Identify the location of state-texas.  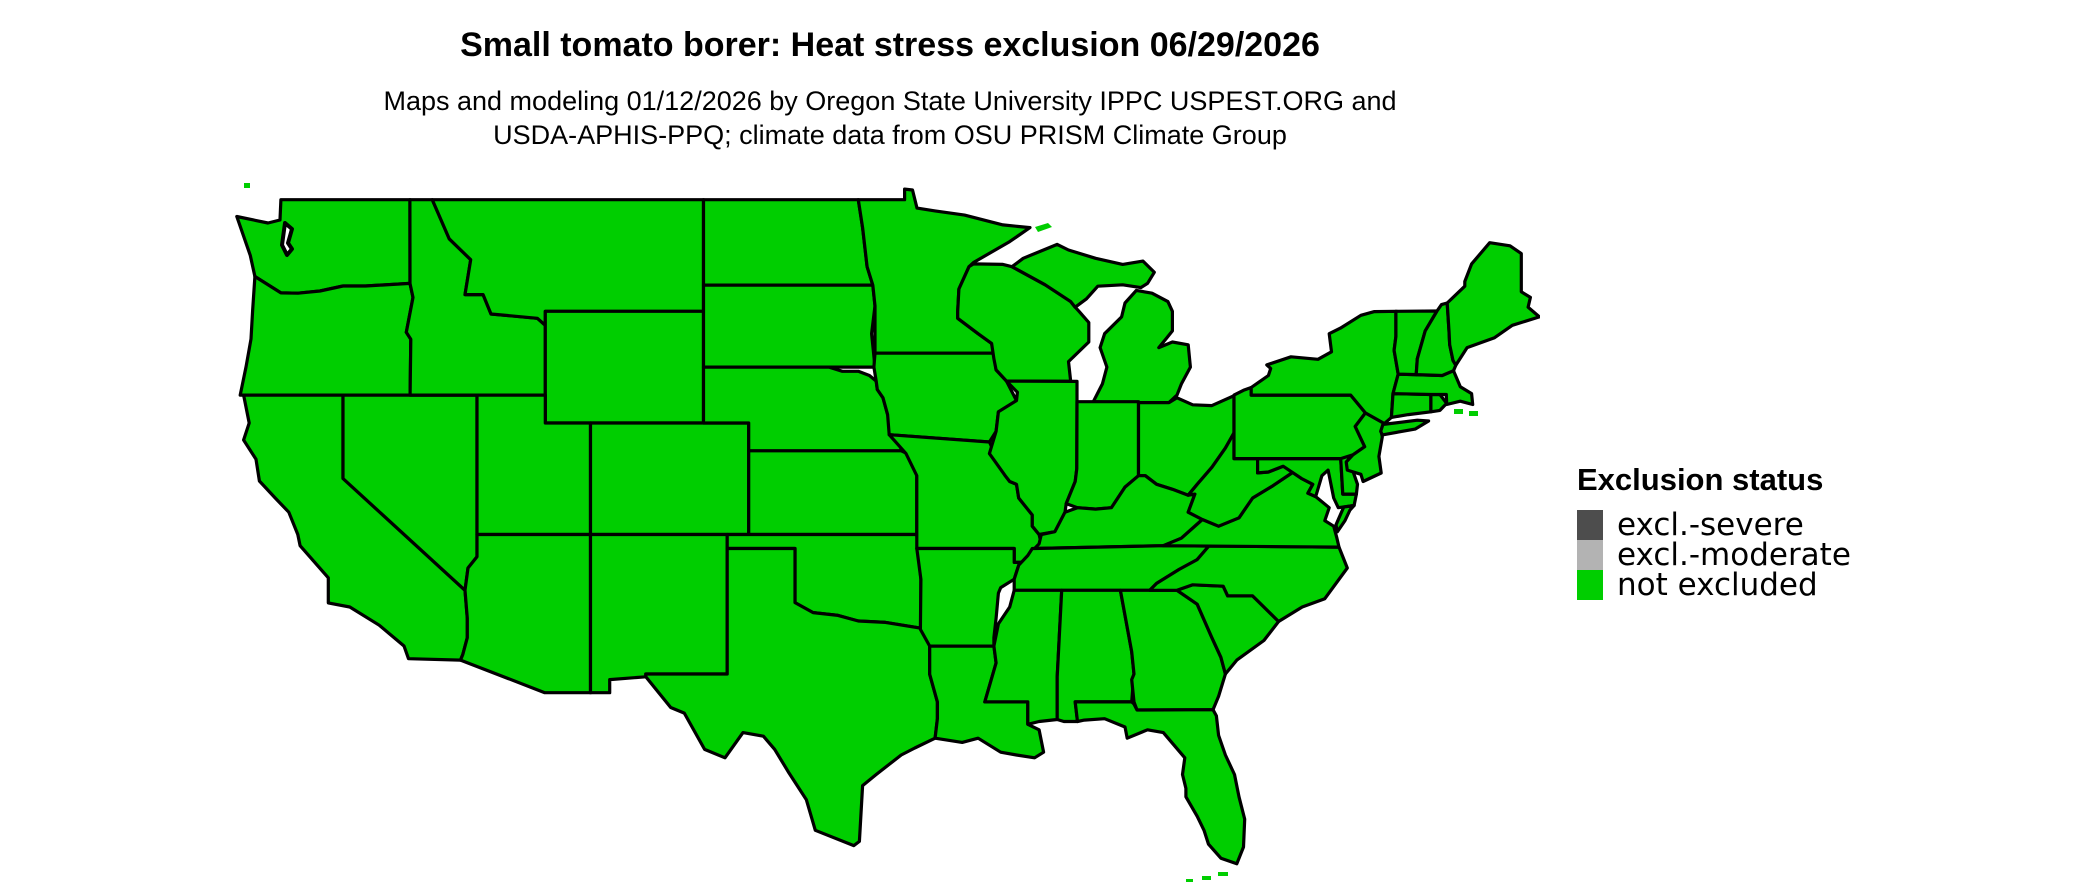
(792, 697).